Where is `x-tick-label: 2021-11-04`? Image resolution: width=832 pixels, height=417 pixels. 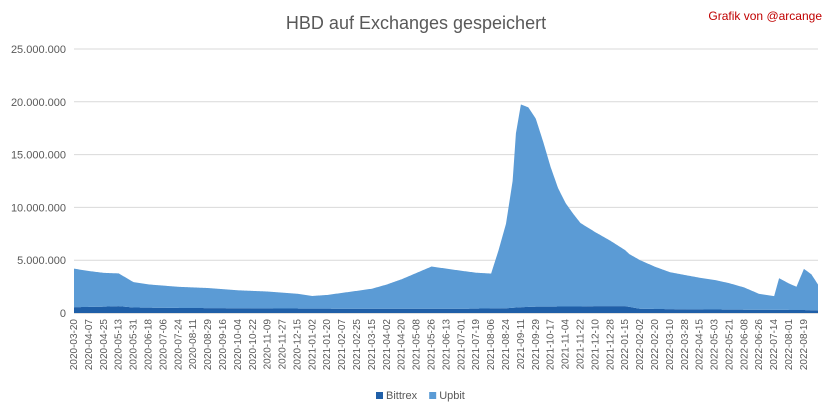 x-tick-label: 2021-11-04 is located at coordinates (566, 344).